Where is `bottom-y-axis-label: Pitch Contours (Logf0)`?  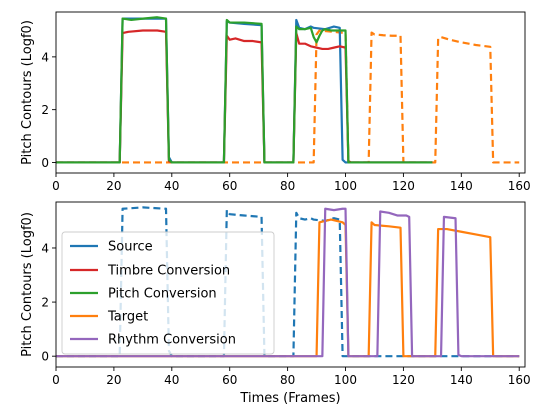 bottom-y-axis-label: Pitch Contours (Logf0) is located at coordinates (27, 284).